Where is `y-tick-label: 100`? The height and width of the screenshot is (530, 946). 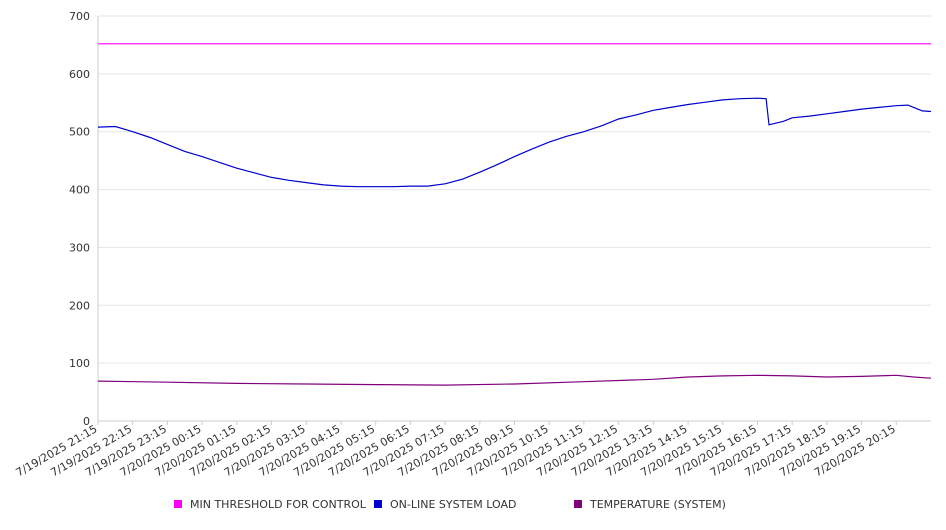
y-tick-label: 100 is located at coordinates (79, 363).